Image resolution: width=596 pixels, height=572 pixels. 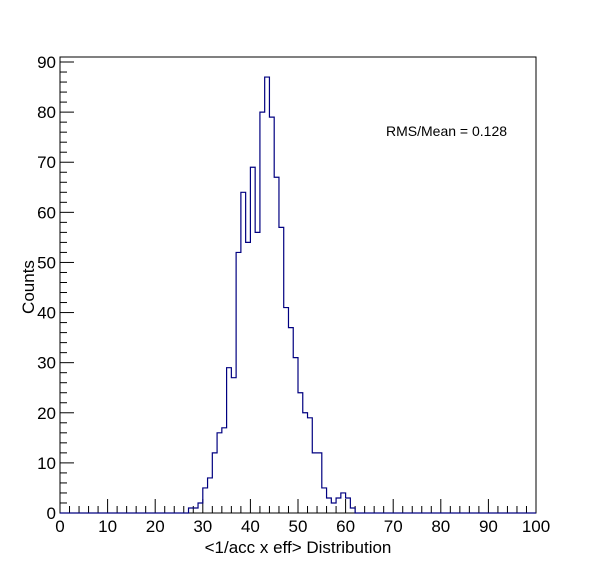 I want to click on rms-mean-annotation: RMS/Mean = 0.128, so click(x=446, y=131).